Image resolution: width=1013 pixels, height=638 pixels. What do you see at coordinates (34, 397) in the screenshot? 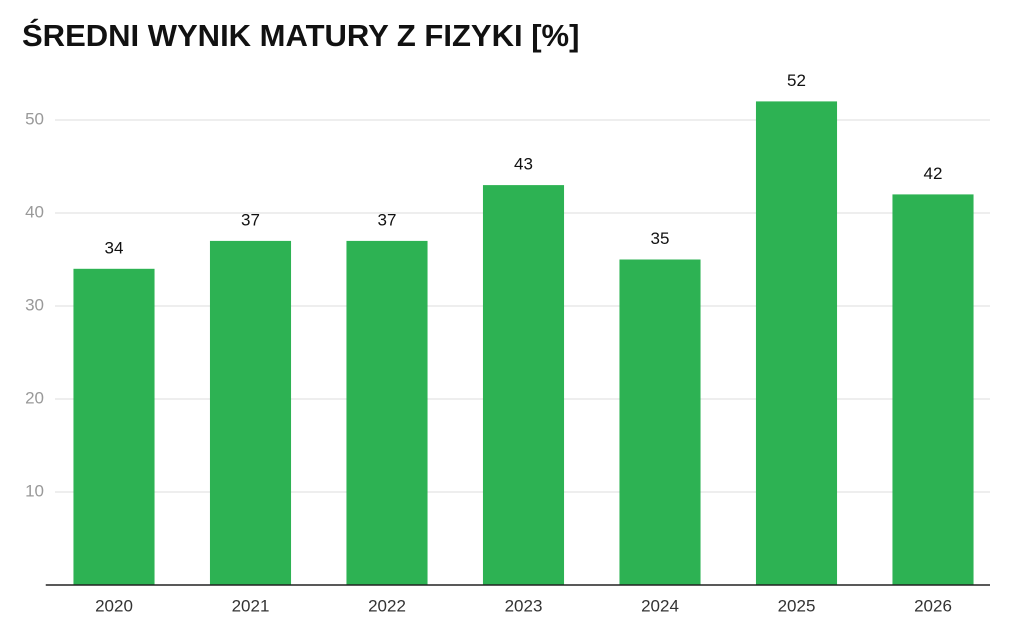
I see `y-tick-label: 20` at bounding box center [34, 397].